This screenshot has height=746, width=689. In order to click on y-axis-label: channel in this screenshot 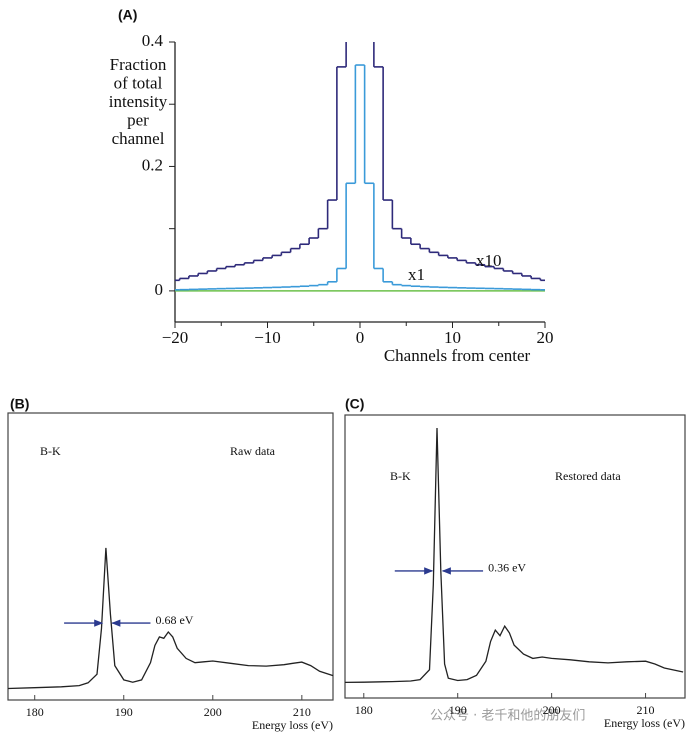, I will do `click(138, 138)`.